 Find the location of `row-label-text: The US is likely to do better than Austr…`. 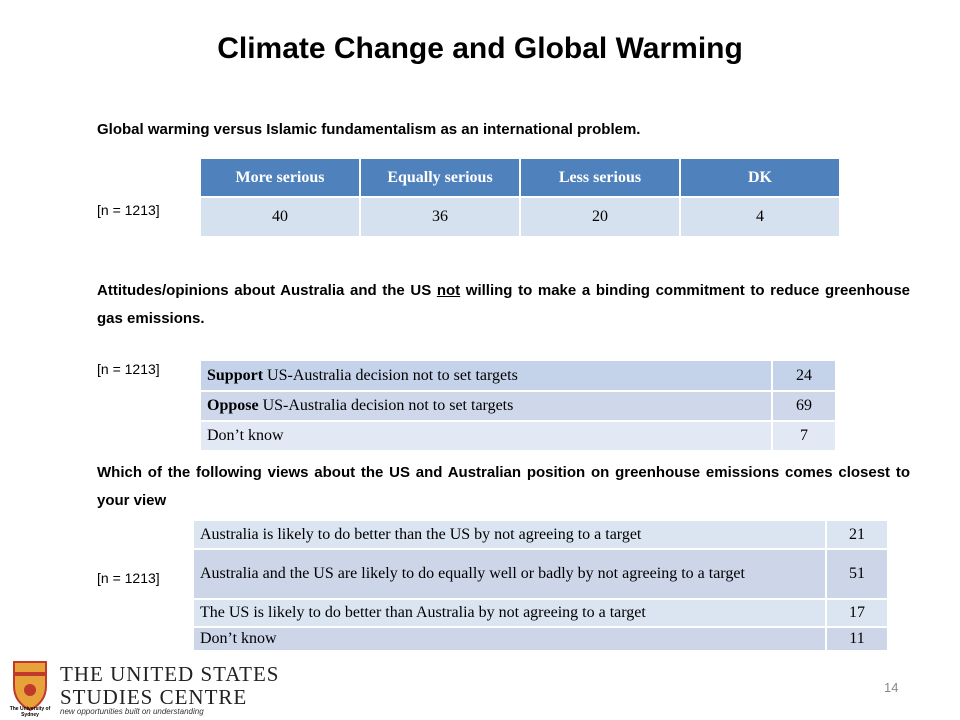

row-label-text: The US is likely to do better than Austr… is located at coordinates (423, 613).